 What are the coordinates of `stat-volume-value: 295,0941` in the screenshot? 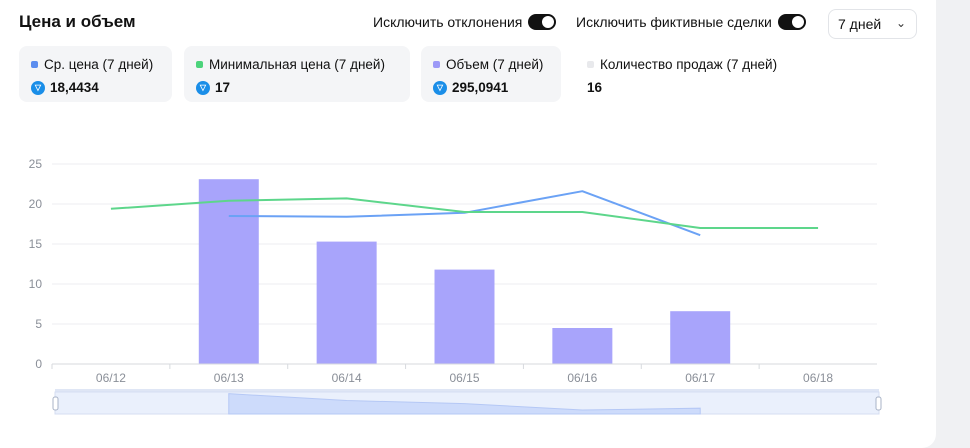 It's located at (480, 87).